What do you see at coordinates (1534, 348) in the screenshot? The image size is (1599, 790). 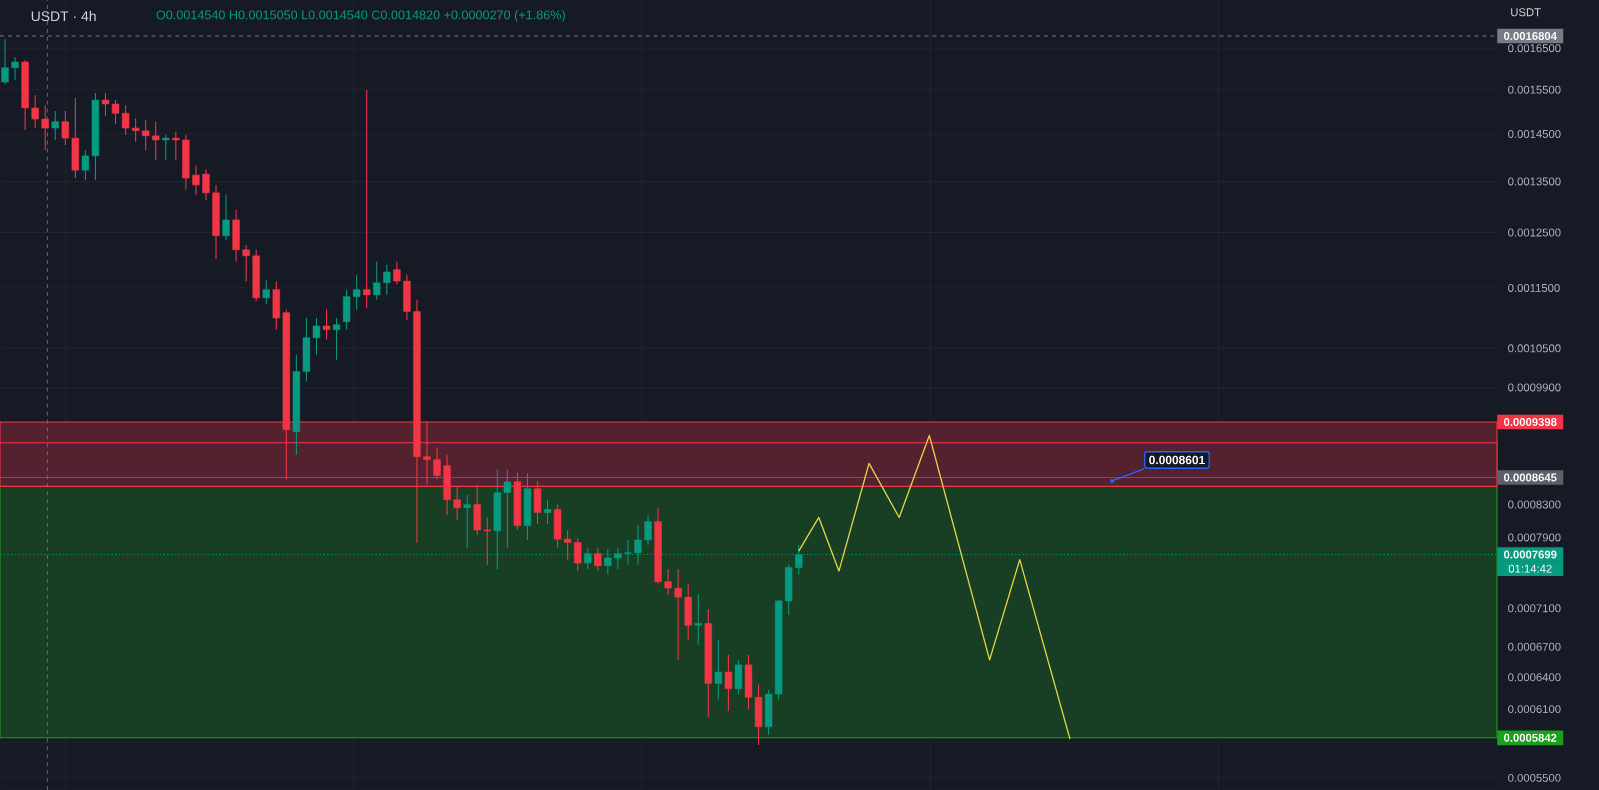 I see `y-tick-label: 0.0010500` at bounding box center [1534, 348].